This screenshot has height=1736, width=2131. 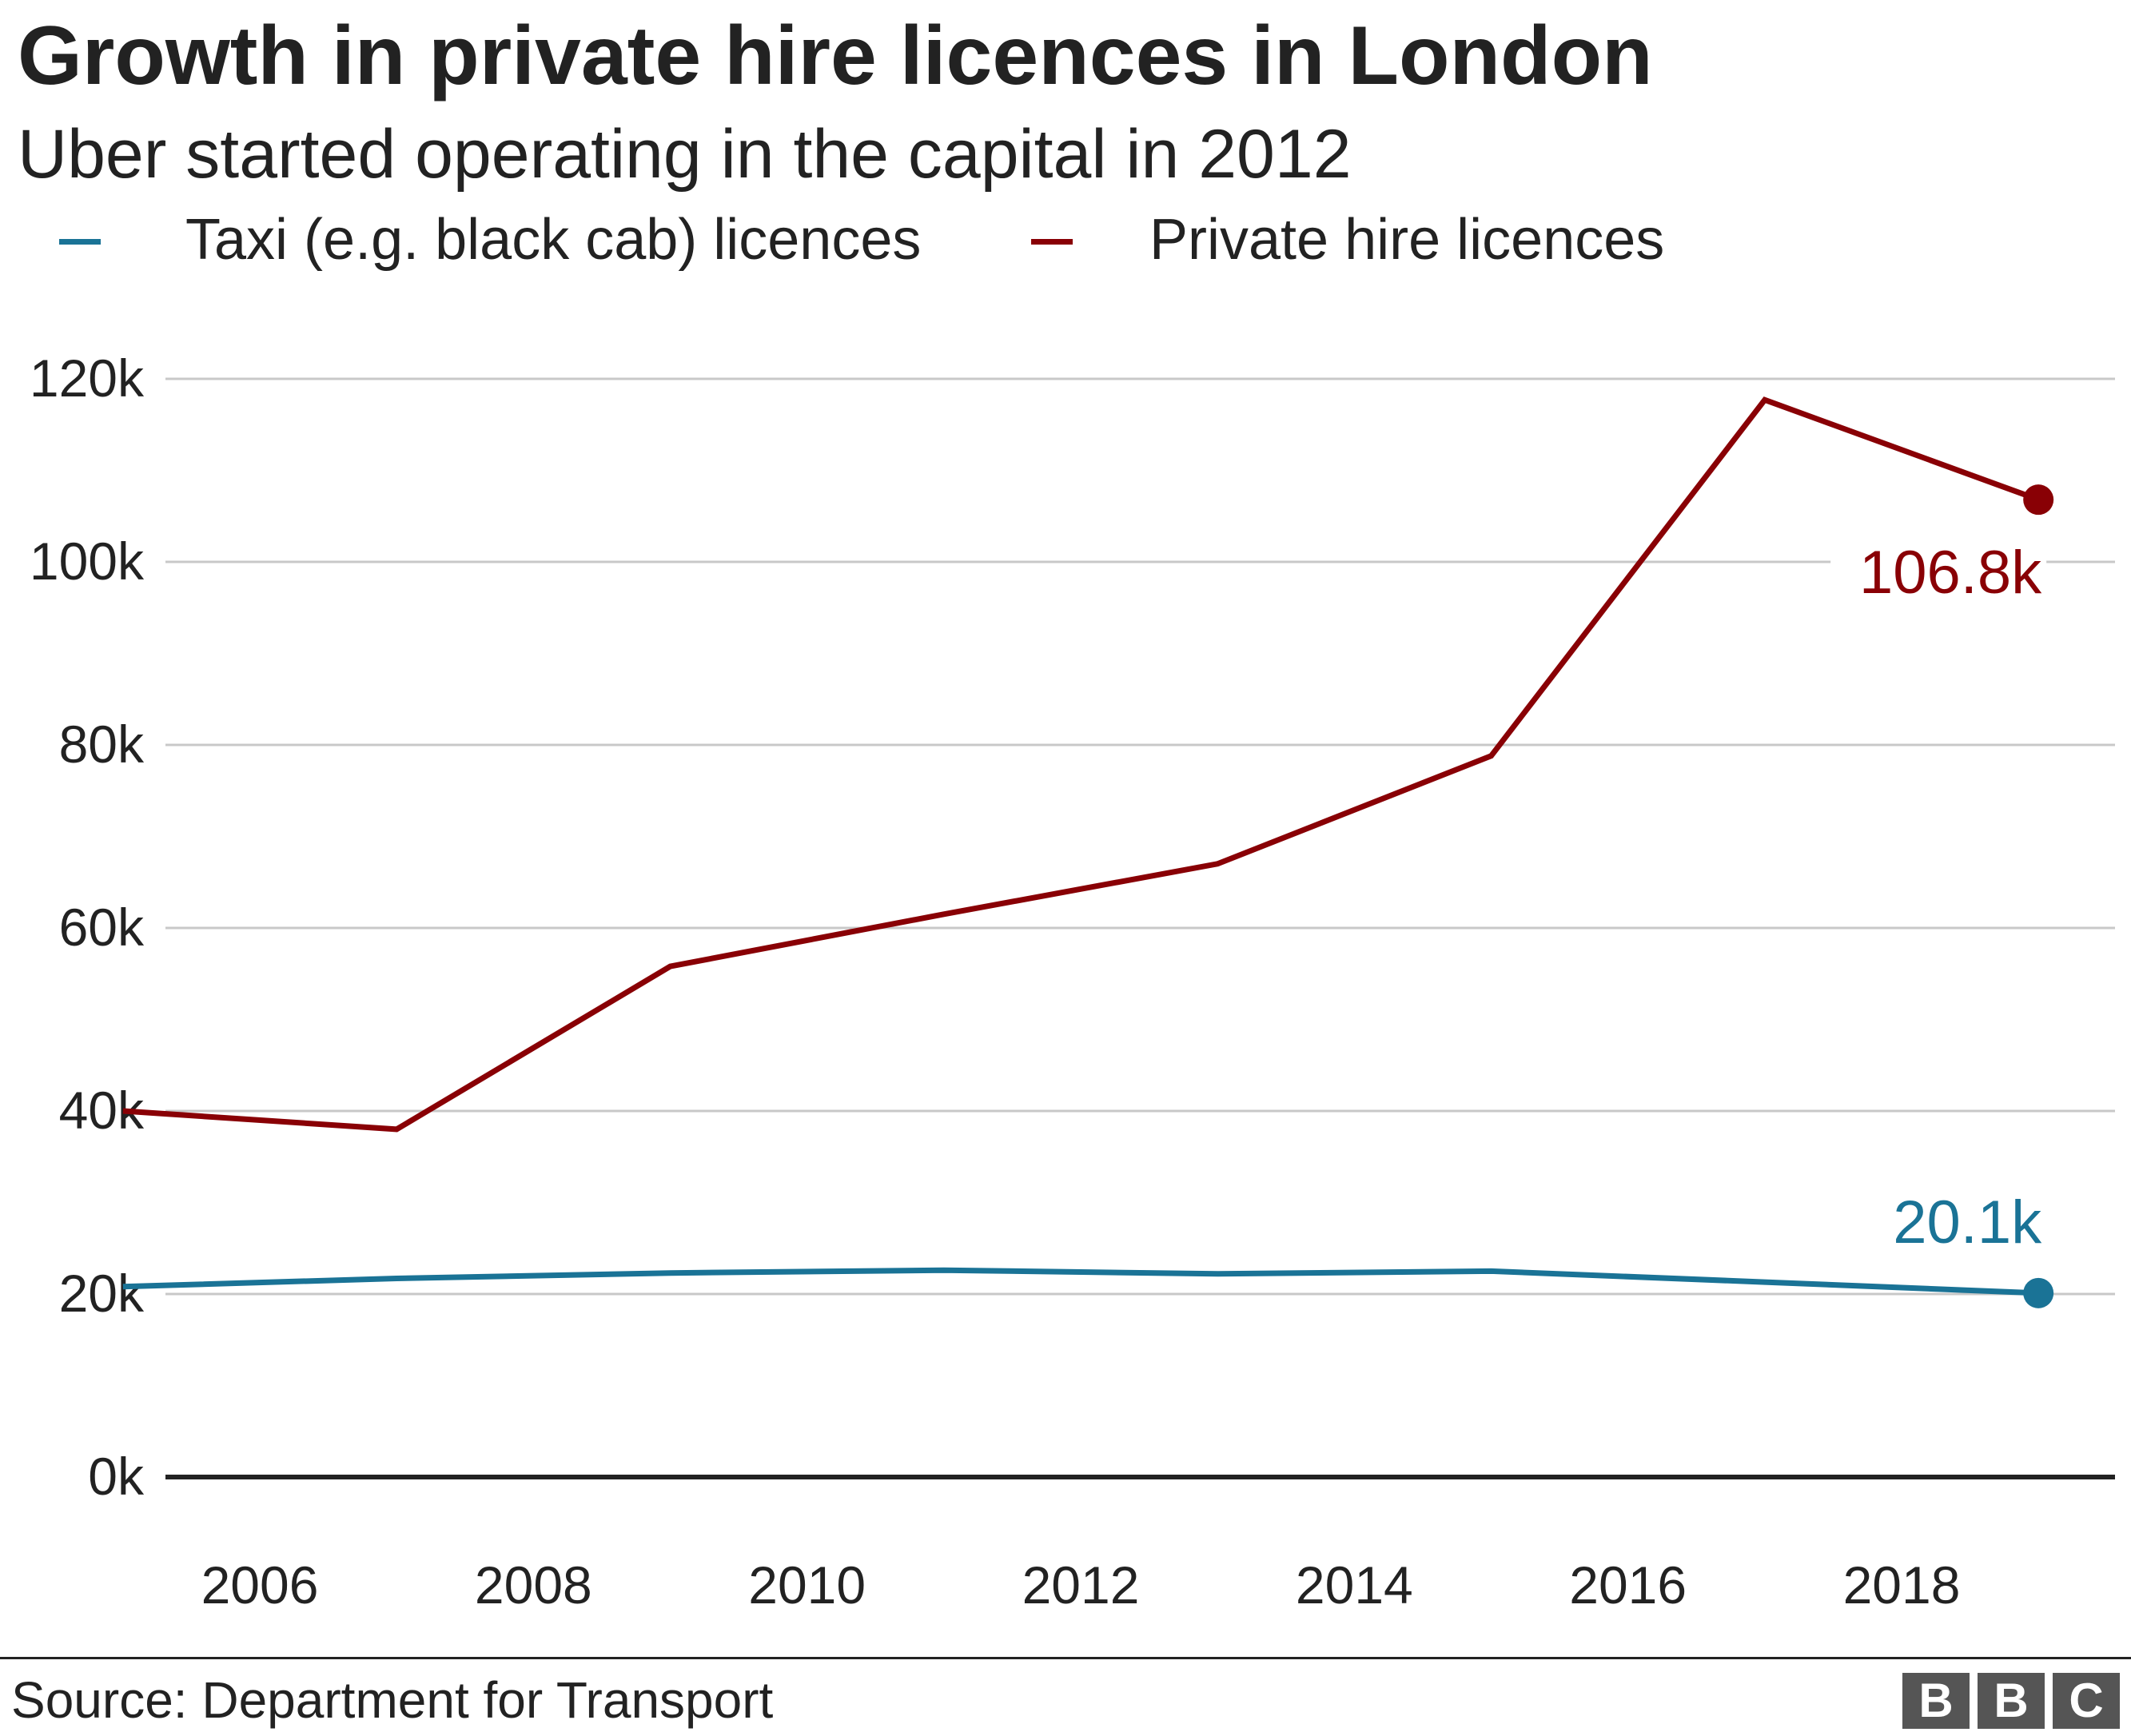 I want to click on end-label-private-hire: 106.8k, so click(x=1950, y=573).